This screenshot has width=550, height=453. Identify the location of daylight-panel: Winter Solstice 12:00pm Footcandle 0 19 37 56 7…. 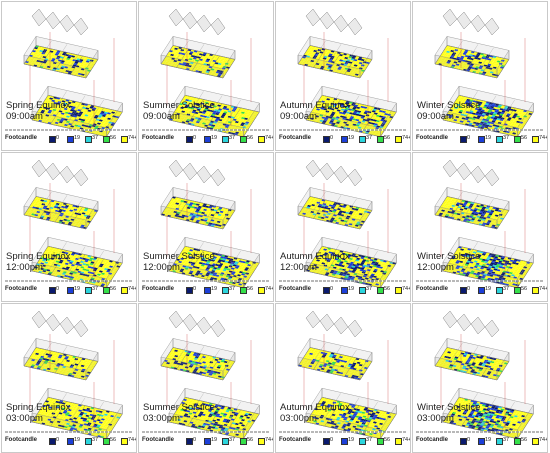
(480, 227).